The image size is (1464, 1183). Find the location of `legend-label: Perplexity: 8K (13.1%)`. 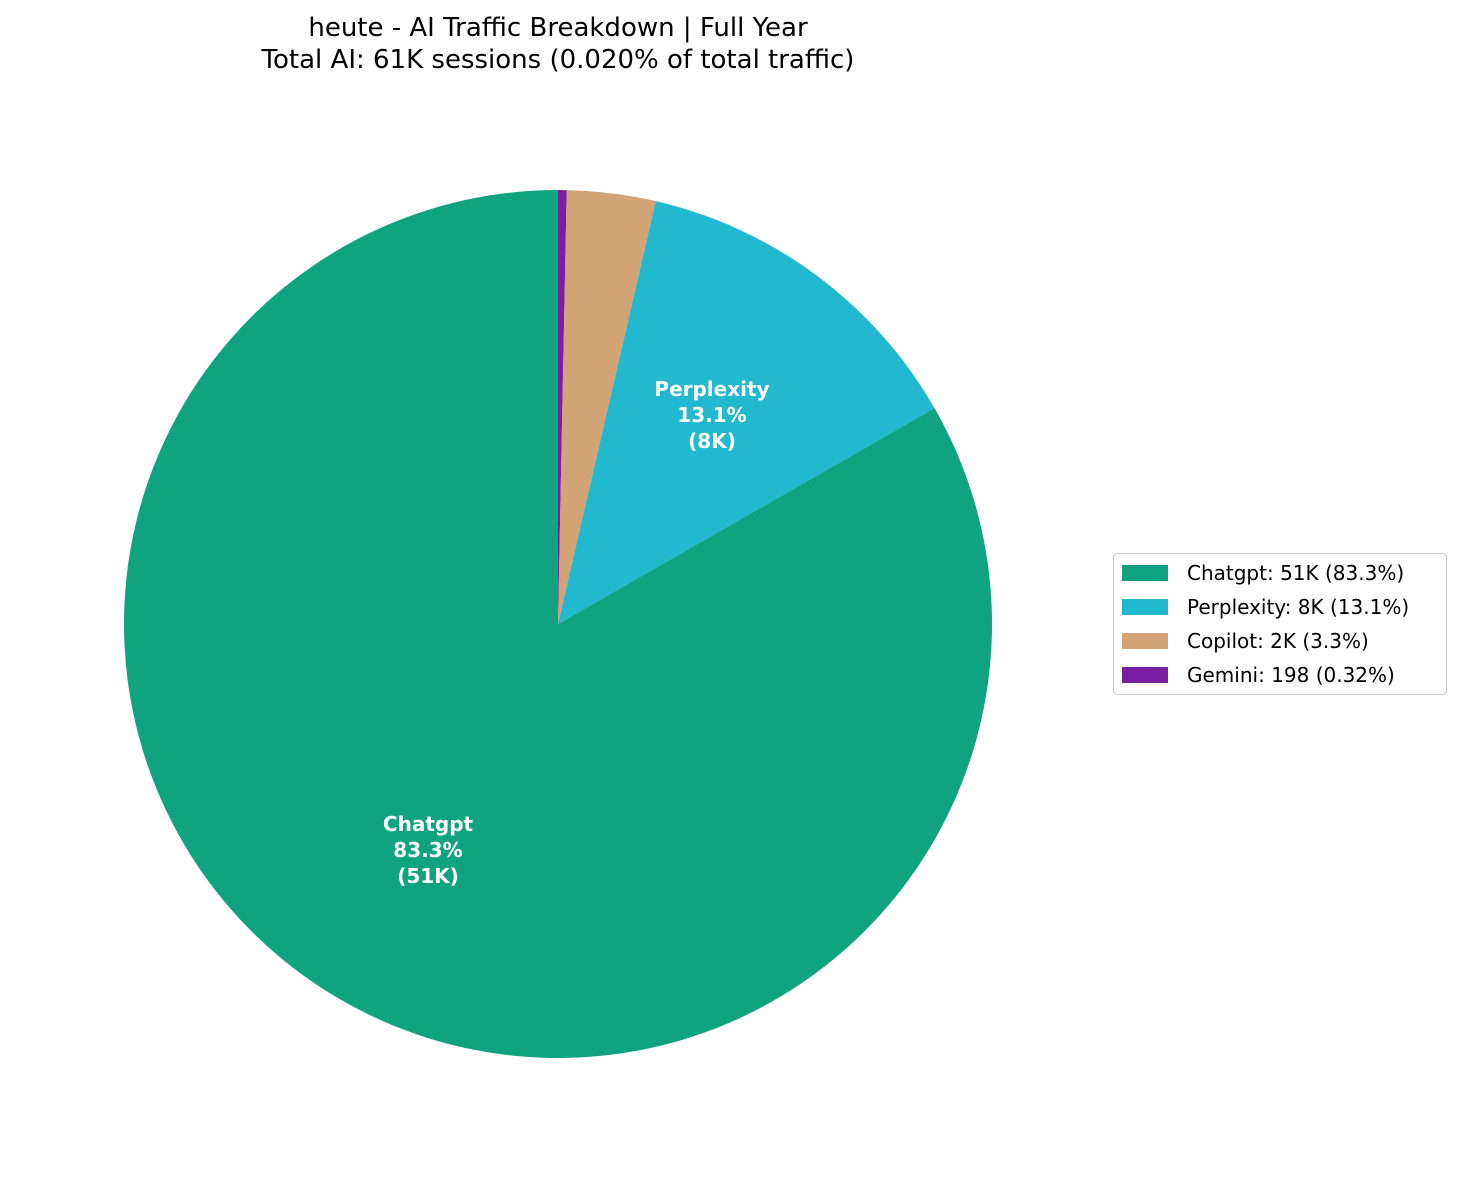

legend-label: Perplexity: 8K (13.1%) is located at coordinates (1298, 607).